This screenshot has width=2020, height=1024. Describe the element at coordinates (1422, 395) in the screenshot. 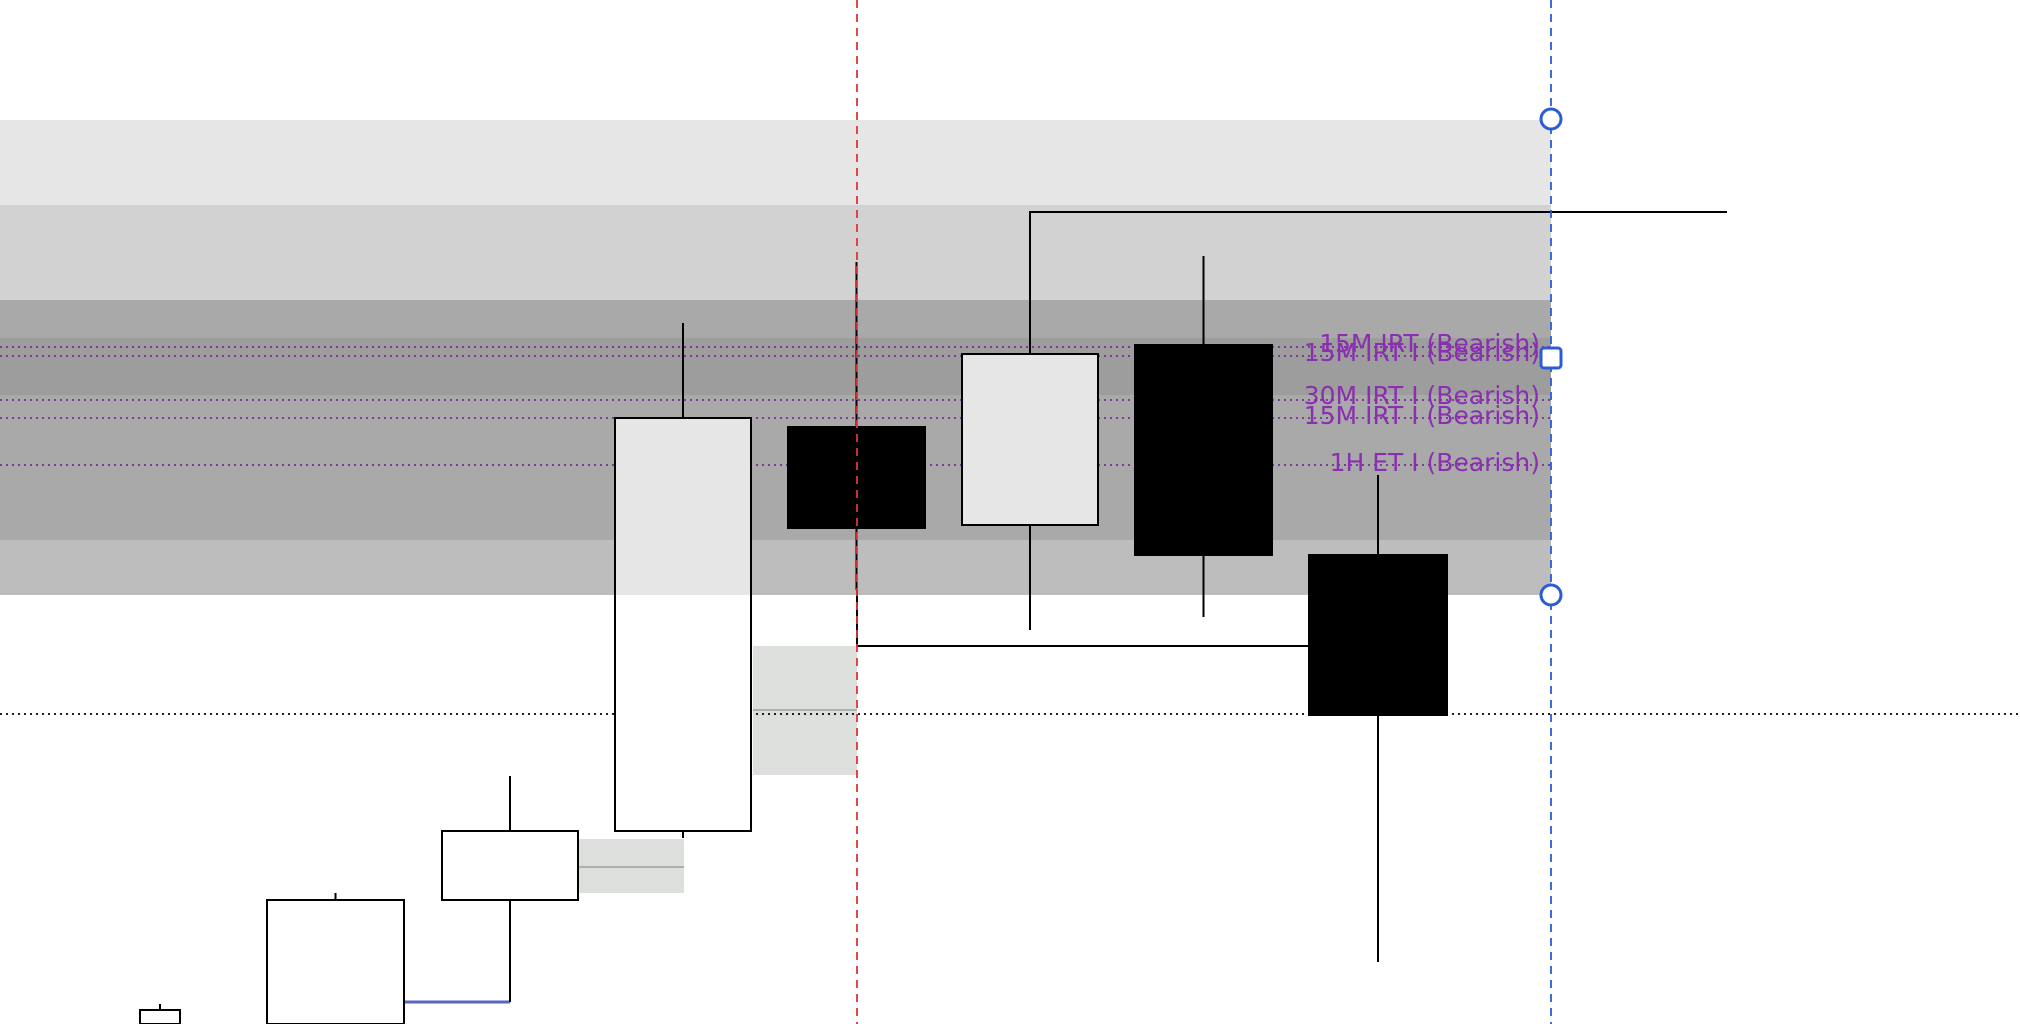

I see `level-label: 30M IRT I (Bearish)` at that location.